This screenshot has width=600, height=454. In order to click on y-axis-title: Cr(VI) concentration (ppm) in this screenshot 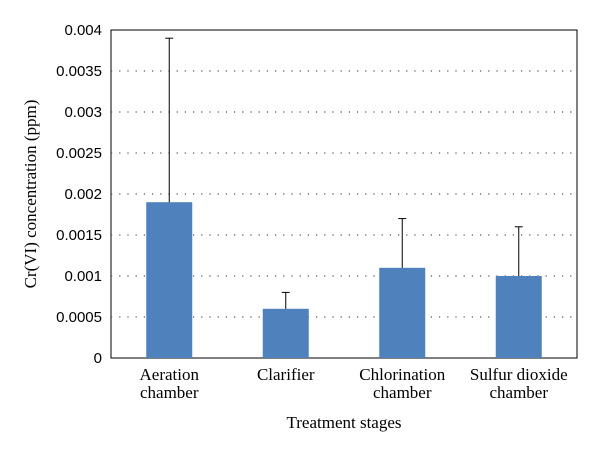, I will do `click(30, 194)`.